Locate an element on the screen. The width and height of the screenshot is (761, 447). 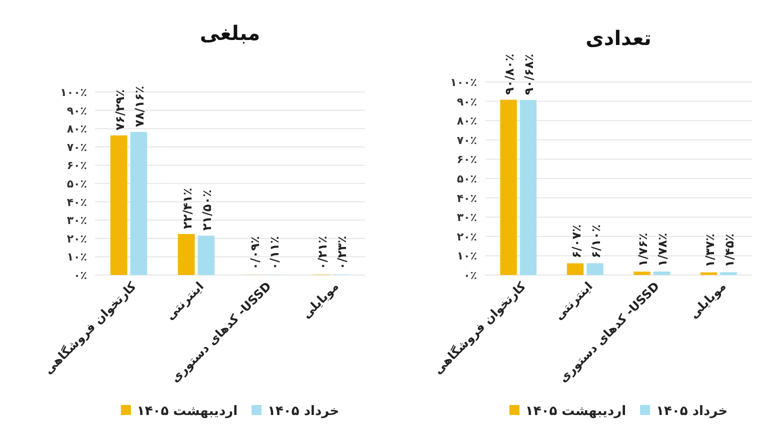
data-label: ۱/۳۷٪ is located at coordinates (709, 251).